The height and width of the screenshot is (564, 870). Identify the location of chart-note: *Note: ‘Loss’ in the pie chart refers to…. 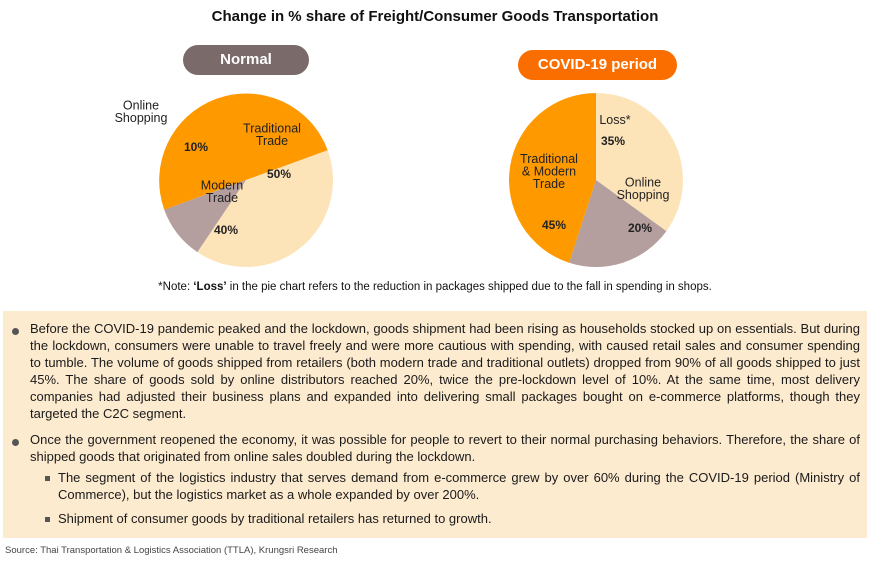
(435, 287).